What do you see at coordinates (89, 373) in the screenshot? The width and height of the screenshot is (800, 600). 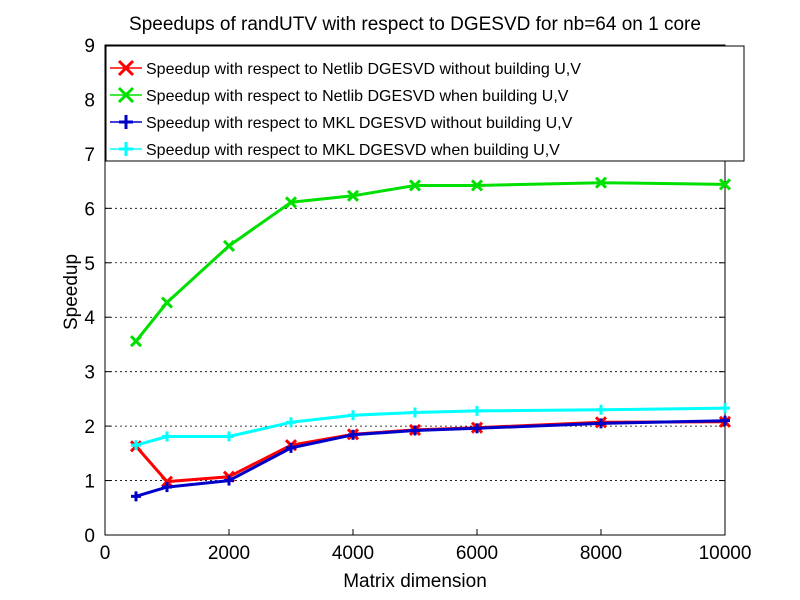 I see `y-tick-label: 3` at bounding box center [89, 373].